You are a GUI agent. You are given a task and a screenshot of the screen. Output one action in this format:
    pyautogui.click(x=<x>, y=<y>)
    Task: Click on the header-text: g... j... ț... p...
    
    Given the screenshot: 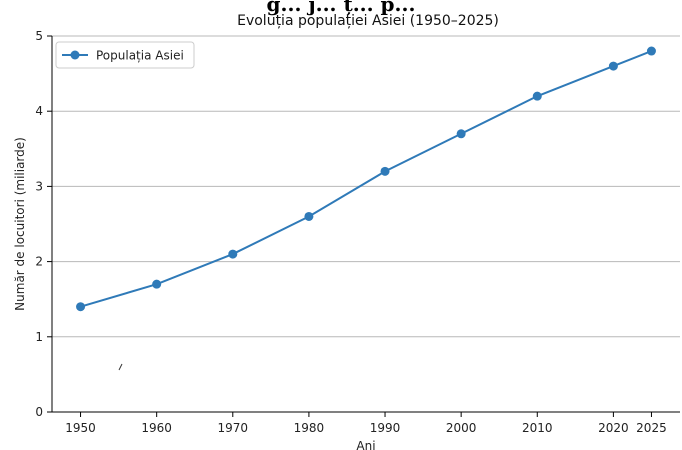 What is the action you would take?
    pyautogui.click(x=341, y=8)
    